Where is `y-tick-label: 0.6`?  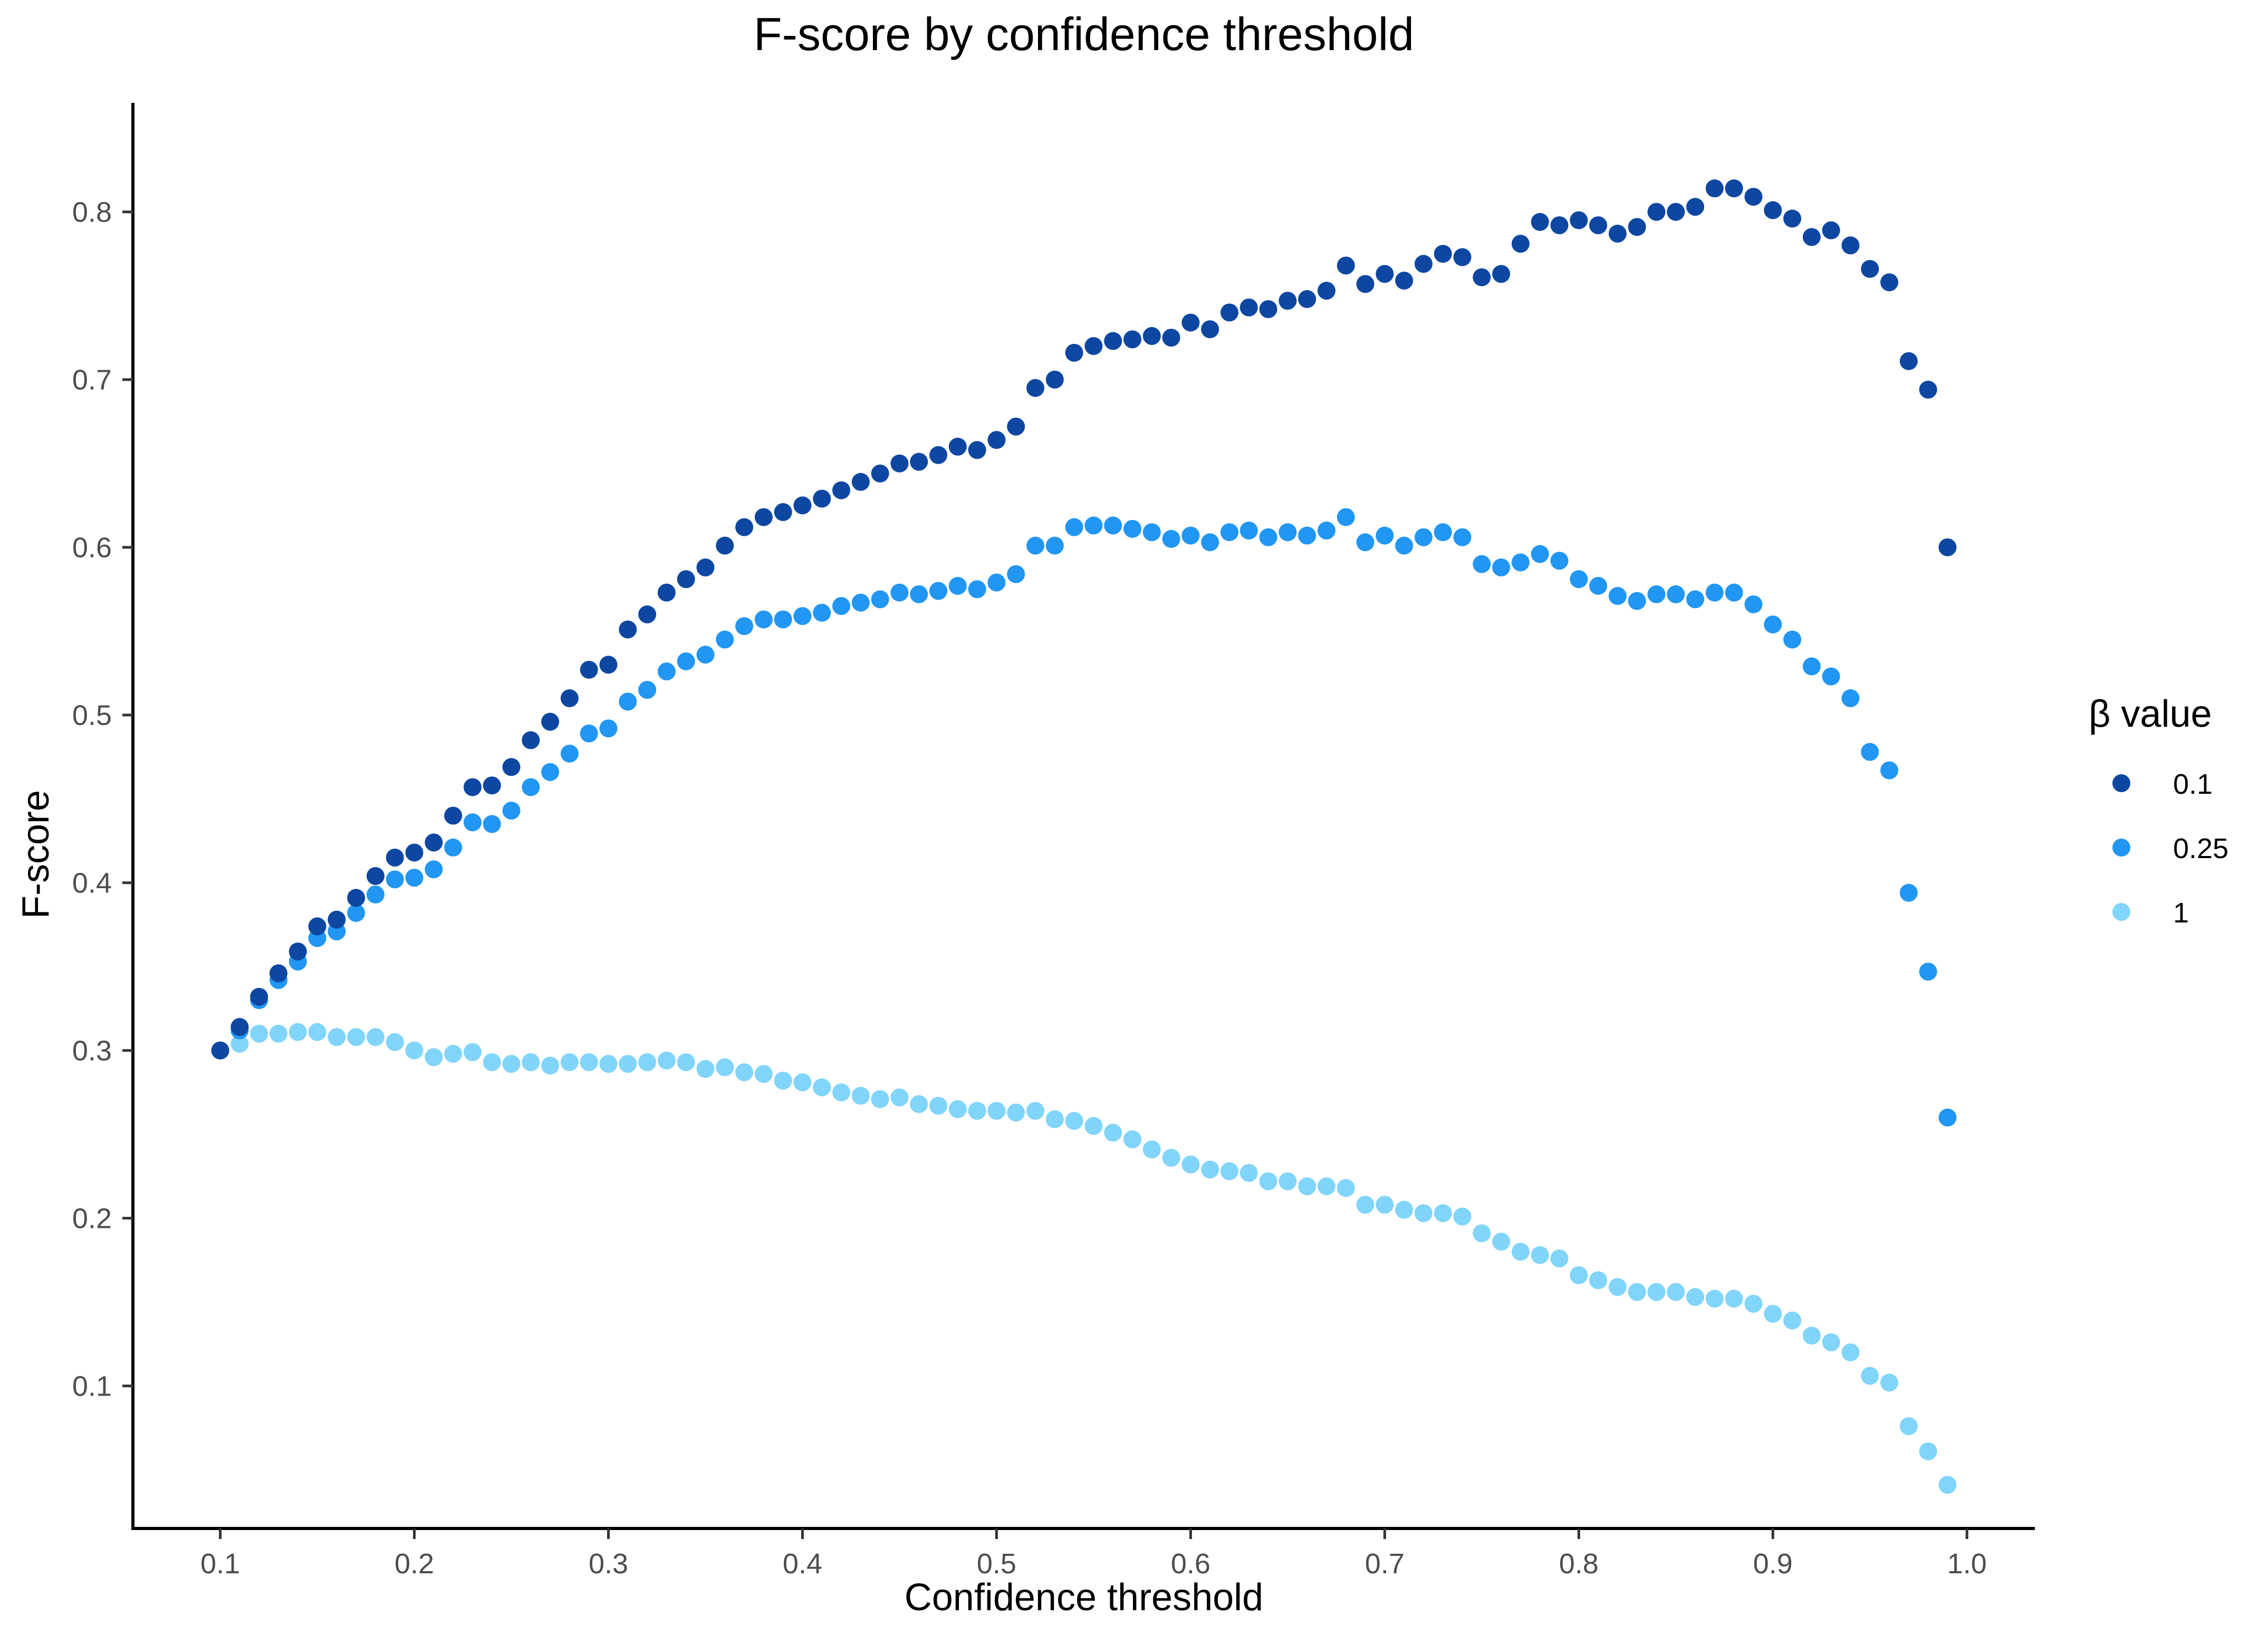
y-tick-label: 0.6 is located at coordinates (92, 548).